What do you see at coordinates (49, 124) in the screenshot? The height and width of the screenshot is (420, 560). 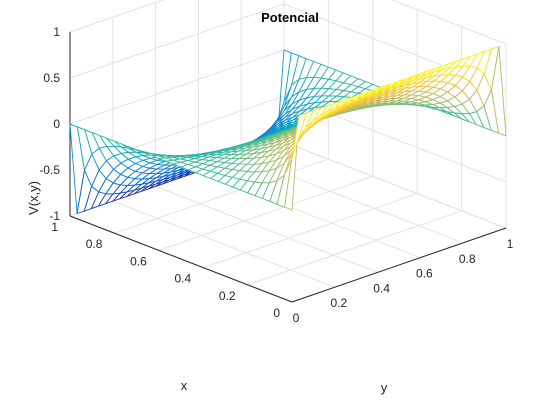 I see `z-tick-labels: -1 -0.5 0 0.5 1` at bounding box center [49, 124].